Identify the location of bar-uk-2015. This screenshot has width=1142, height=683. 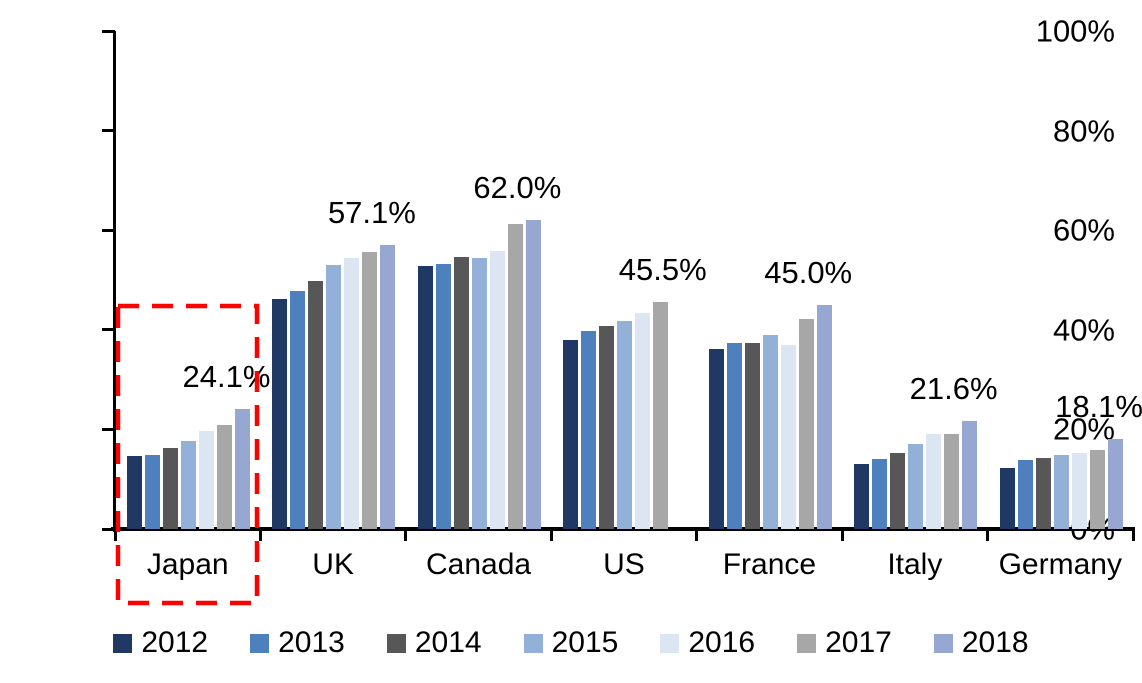
(334, 397).